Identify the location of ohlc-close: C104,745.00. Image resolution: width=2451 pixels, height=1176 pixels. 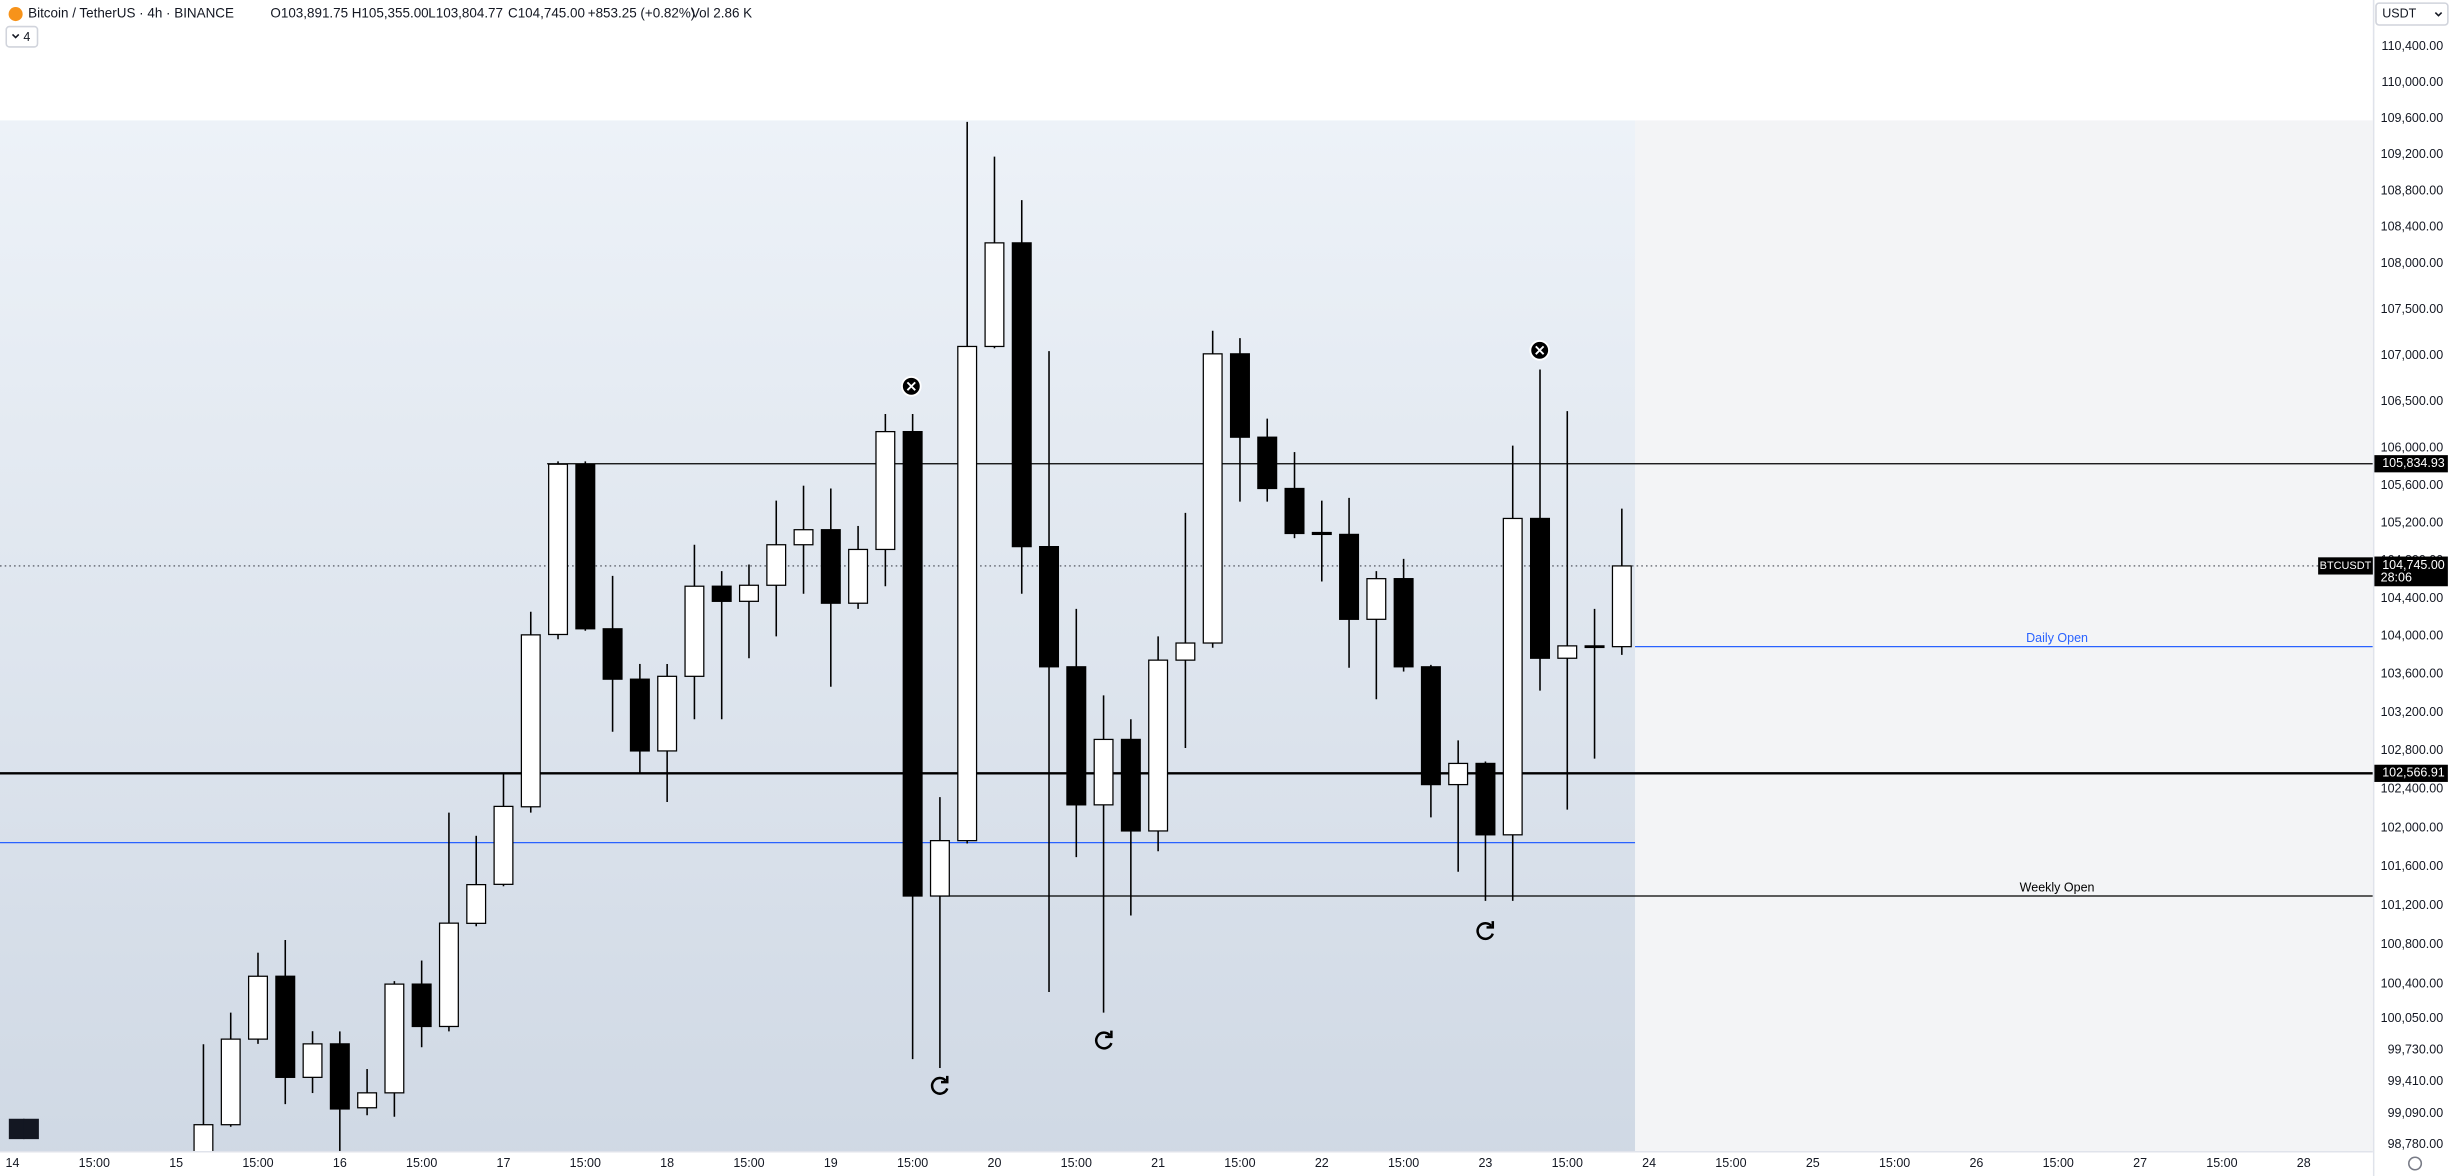
(546, 13).